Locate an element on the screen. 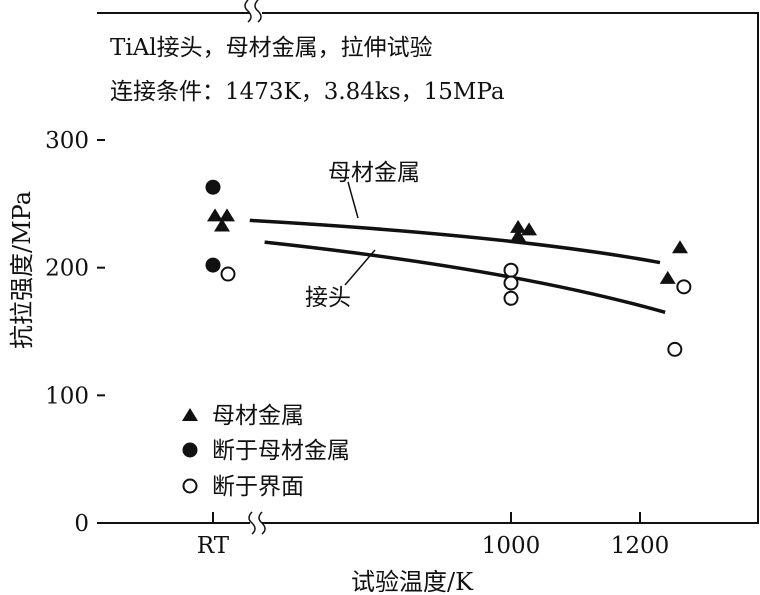 This screenshot has width=760, height=595. legend-label-2: 断于母材金属 is located at coordinates (281, 451).